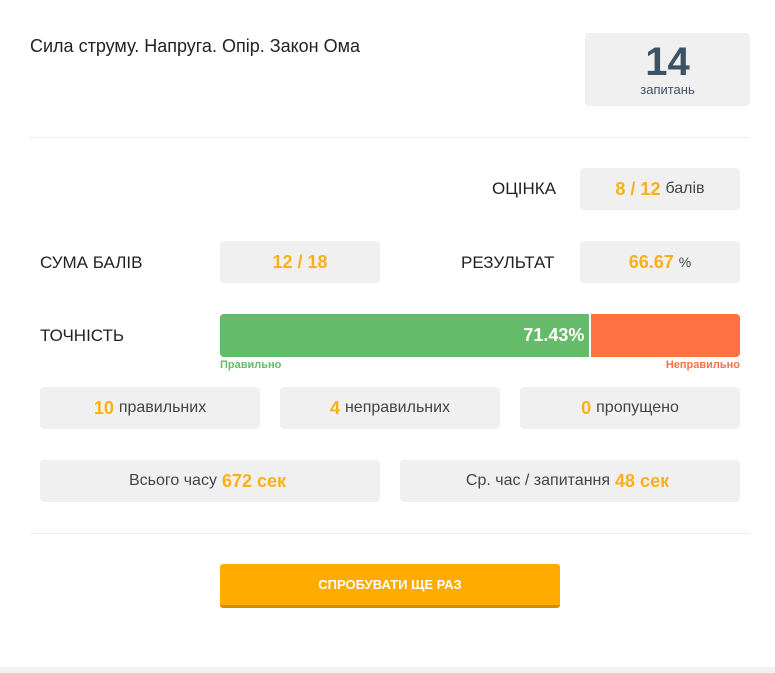  I want to click on footer-strip, so click(387, 670).